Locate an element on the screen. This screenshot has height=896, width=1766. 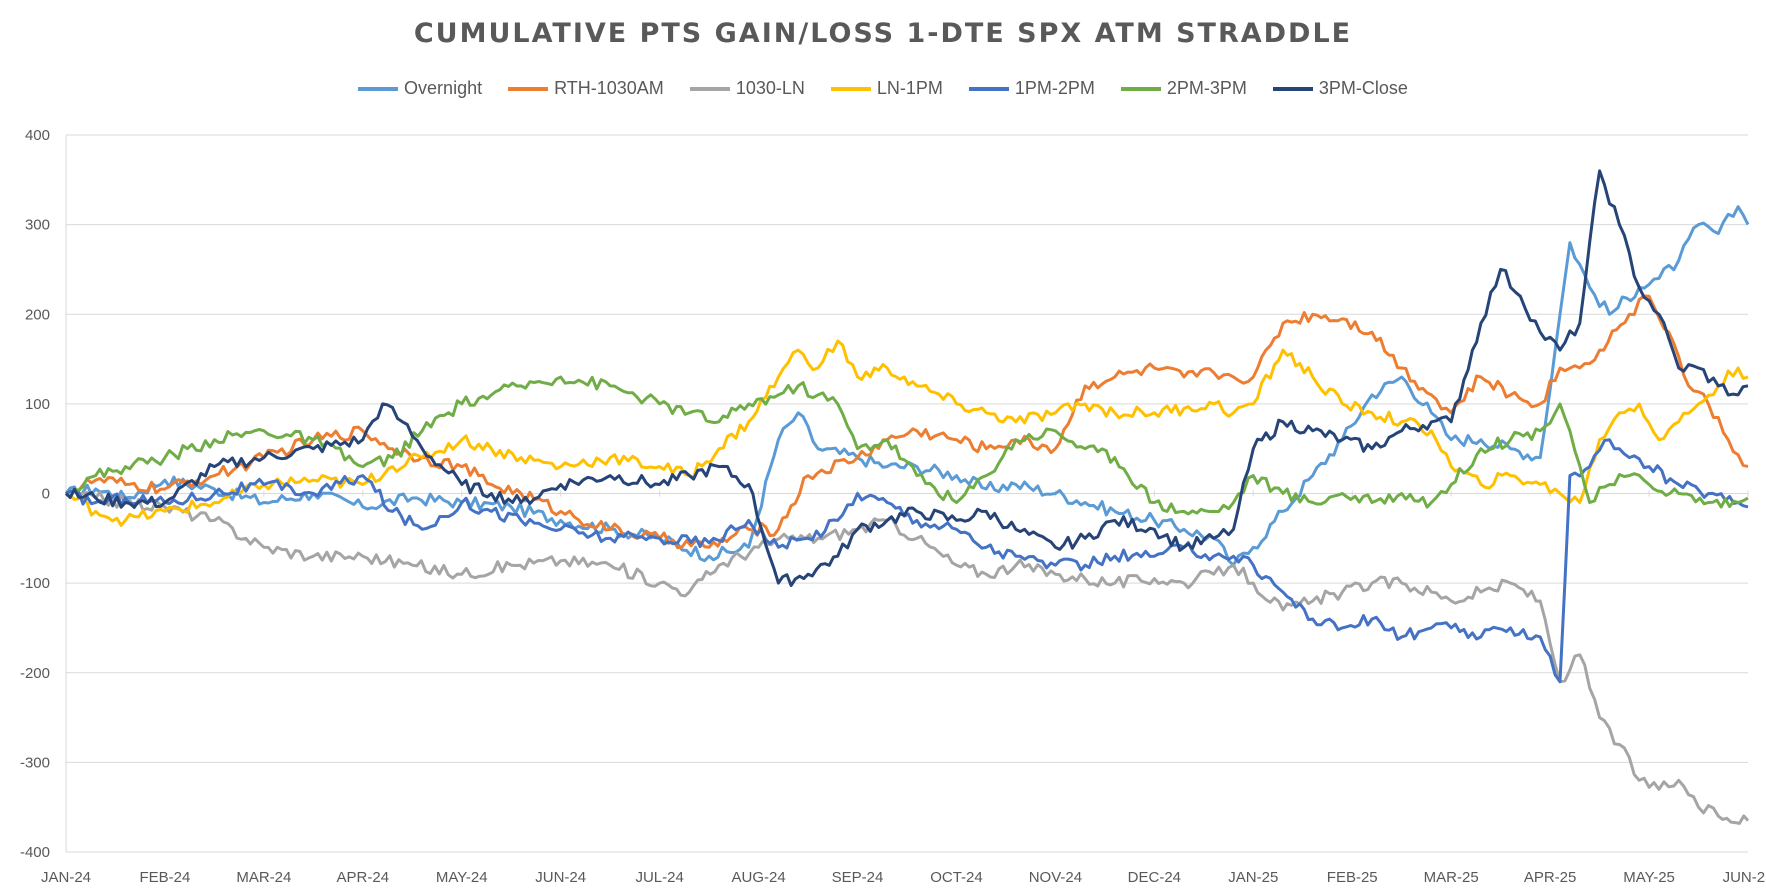
legend-item-3pm-close: 3PM-Close is located at coordinates (1340, 88).